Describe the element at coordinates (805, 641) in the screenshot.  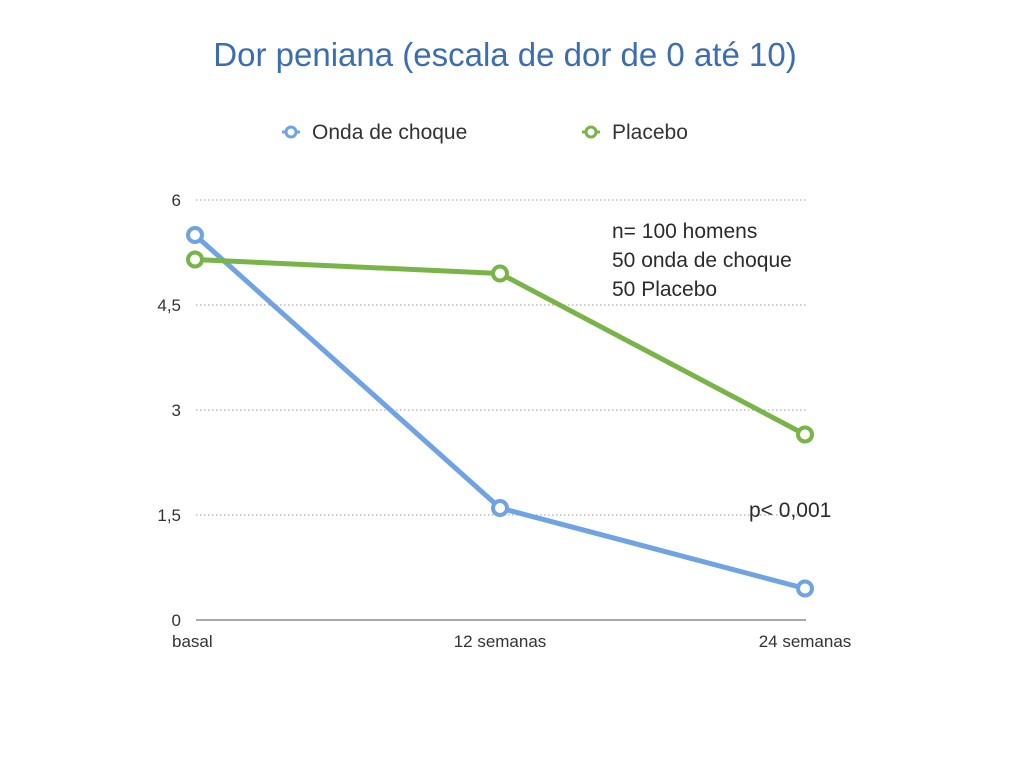
I see `x-tick-label: 24 semanas` at that location.